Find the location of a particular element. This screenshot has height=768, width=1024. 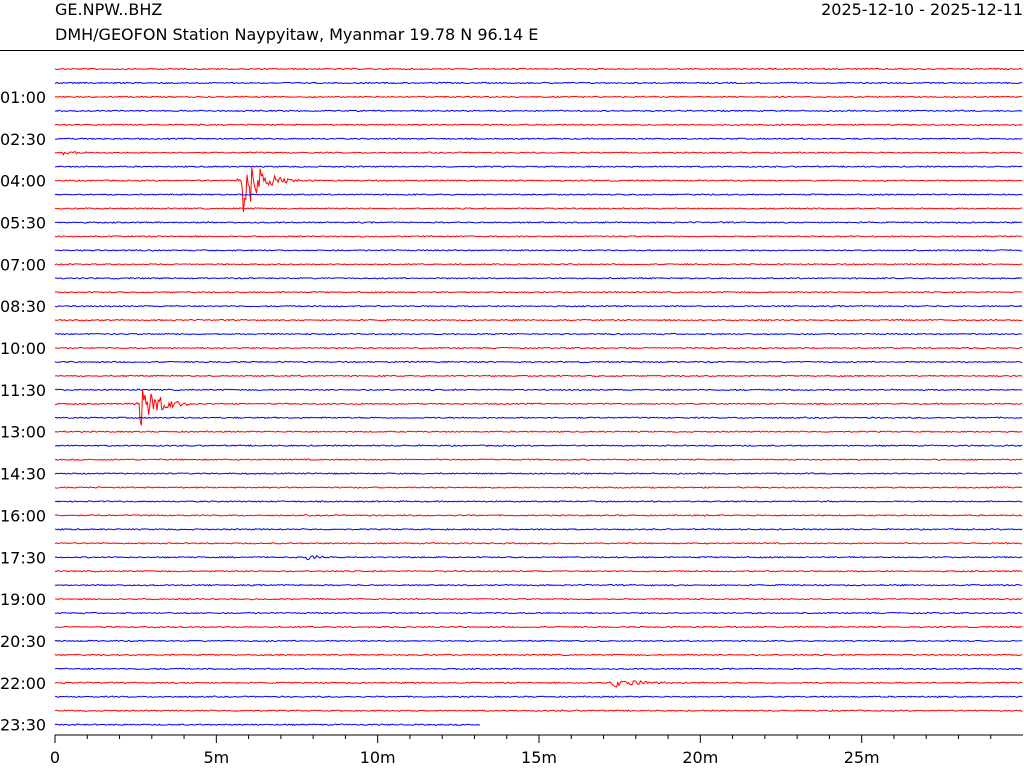

y-tick-label: 04:00 is located at coordinates (23, 181).